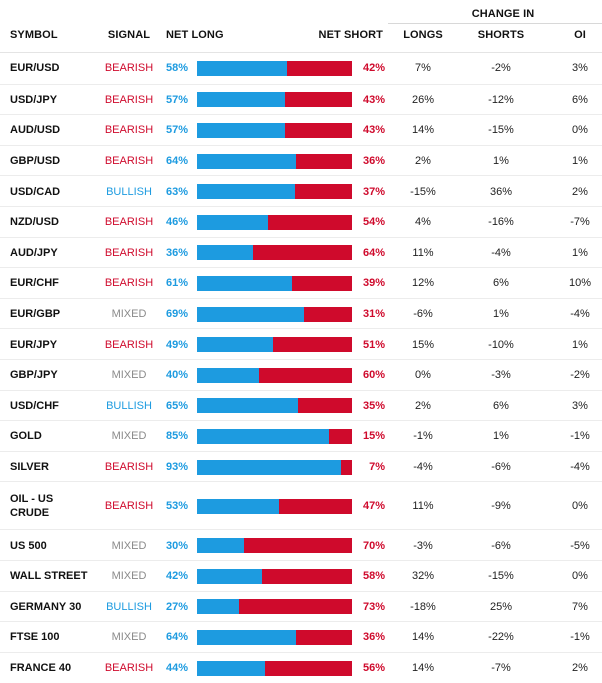 This screenshot has width=602, height=683. I want to click on symbol-label: AUD/JPY, so click(34, 252).